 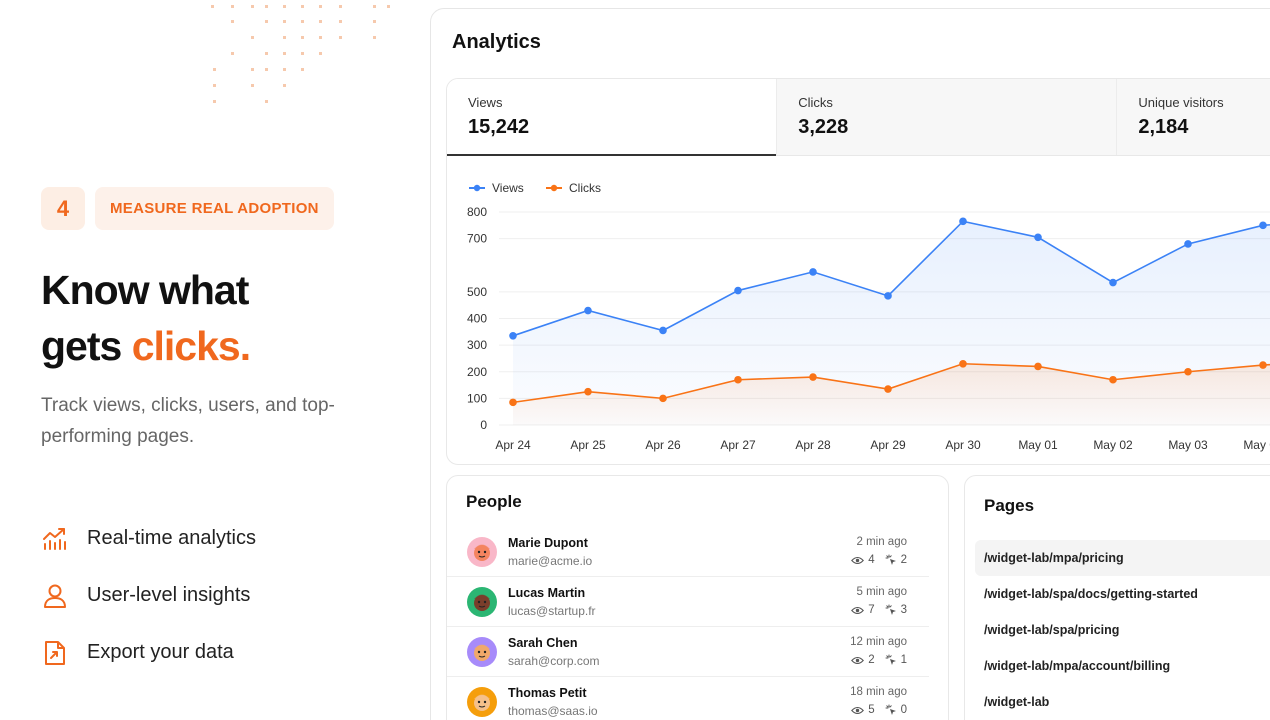 I want to click on page-item: /widget-lab, so click(x=1017, y=702).